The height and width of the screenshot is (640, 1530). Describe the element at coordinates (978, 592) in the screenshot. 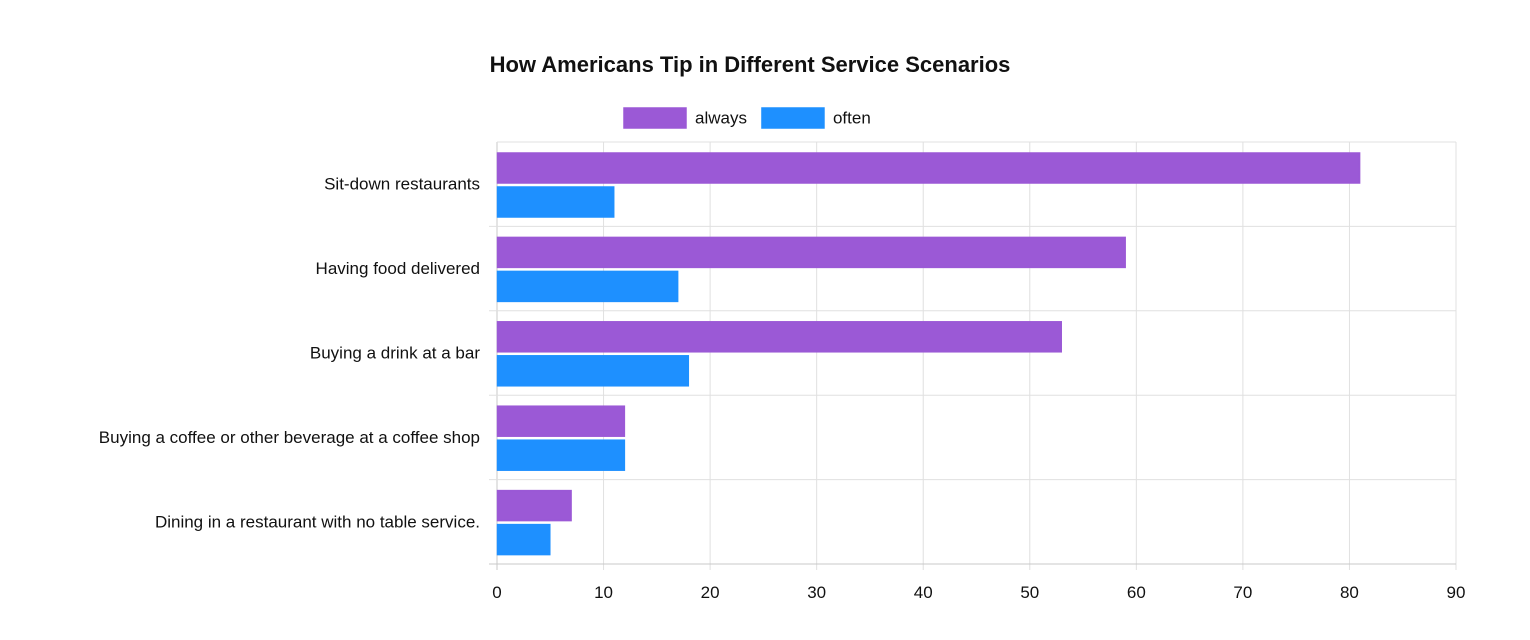

I see `x-axis-ticks: 0 10 20 30 40 50 60 70 80 90` at that location.